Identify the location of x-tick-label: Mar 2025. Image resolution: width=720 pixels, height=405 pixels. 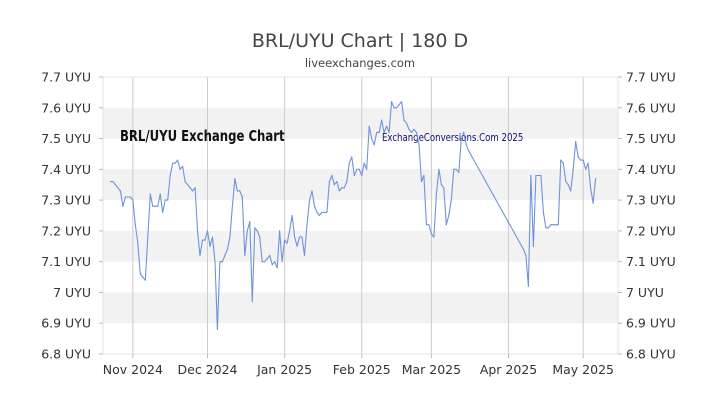
(431, 369).